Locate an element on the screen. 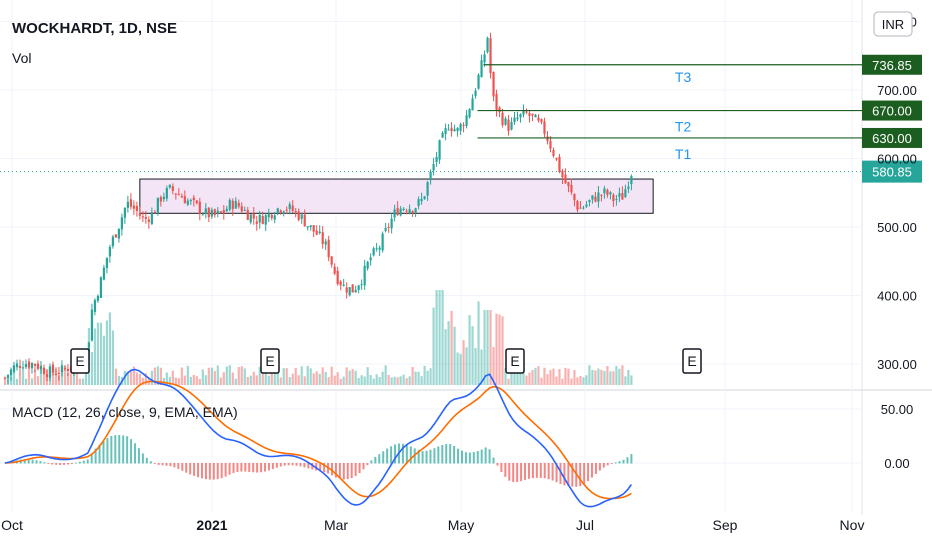 The height and width of the screenshot is (555, 932). volume-legend: Vol is located at coordinates (22, 58).